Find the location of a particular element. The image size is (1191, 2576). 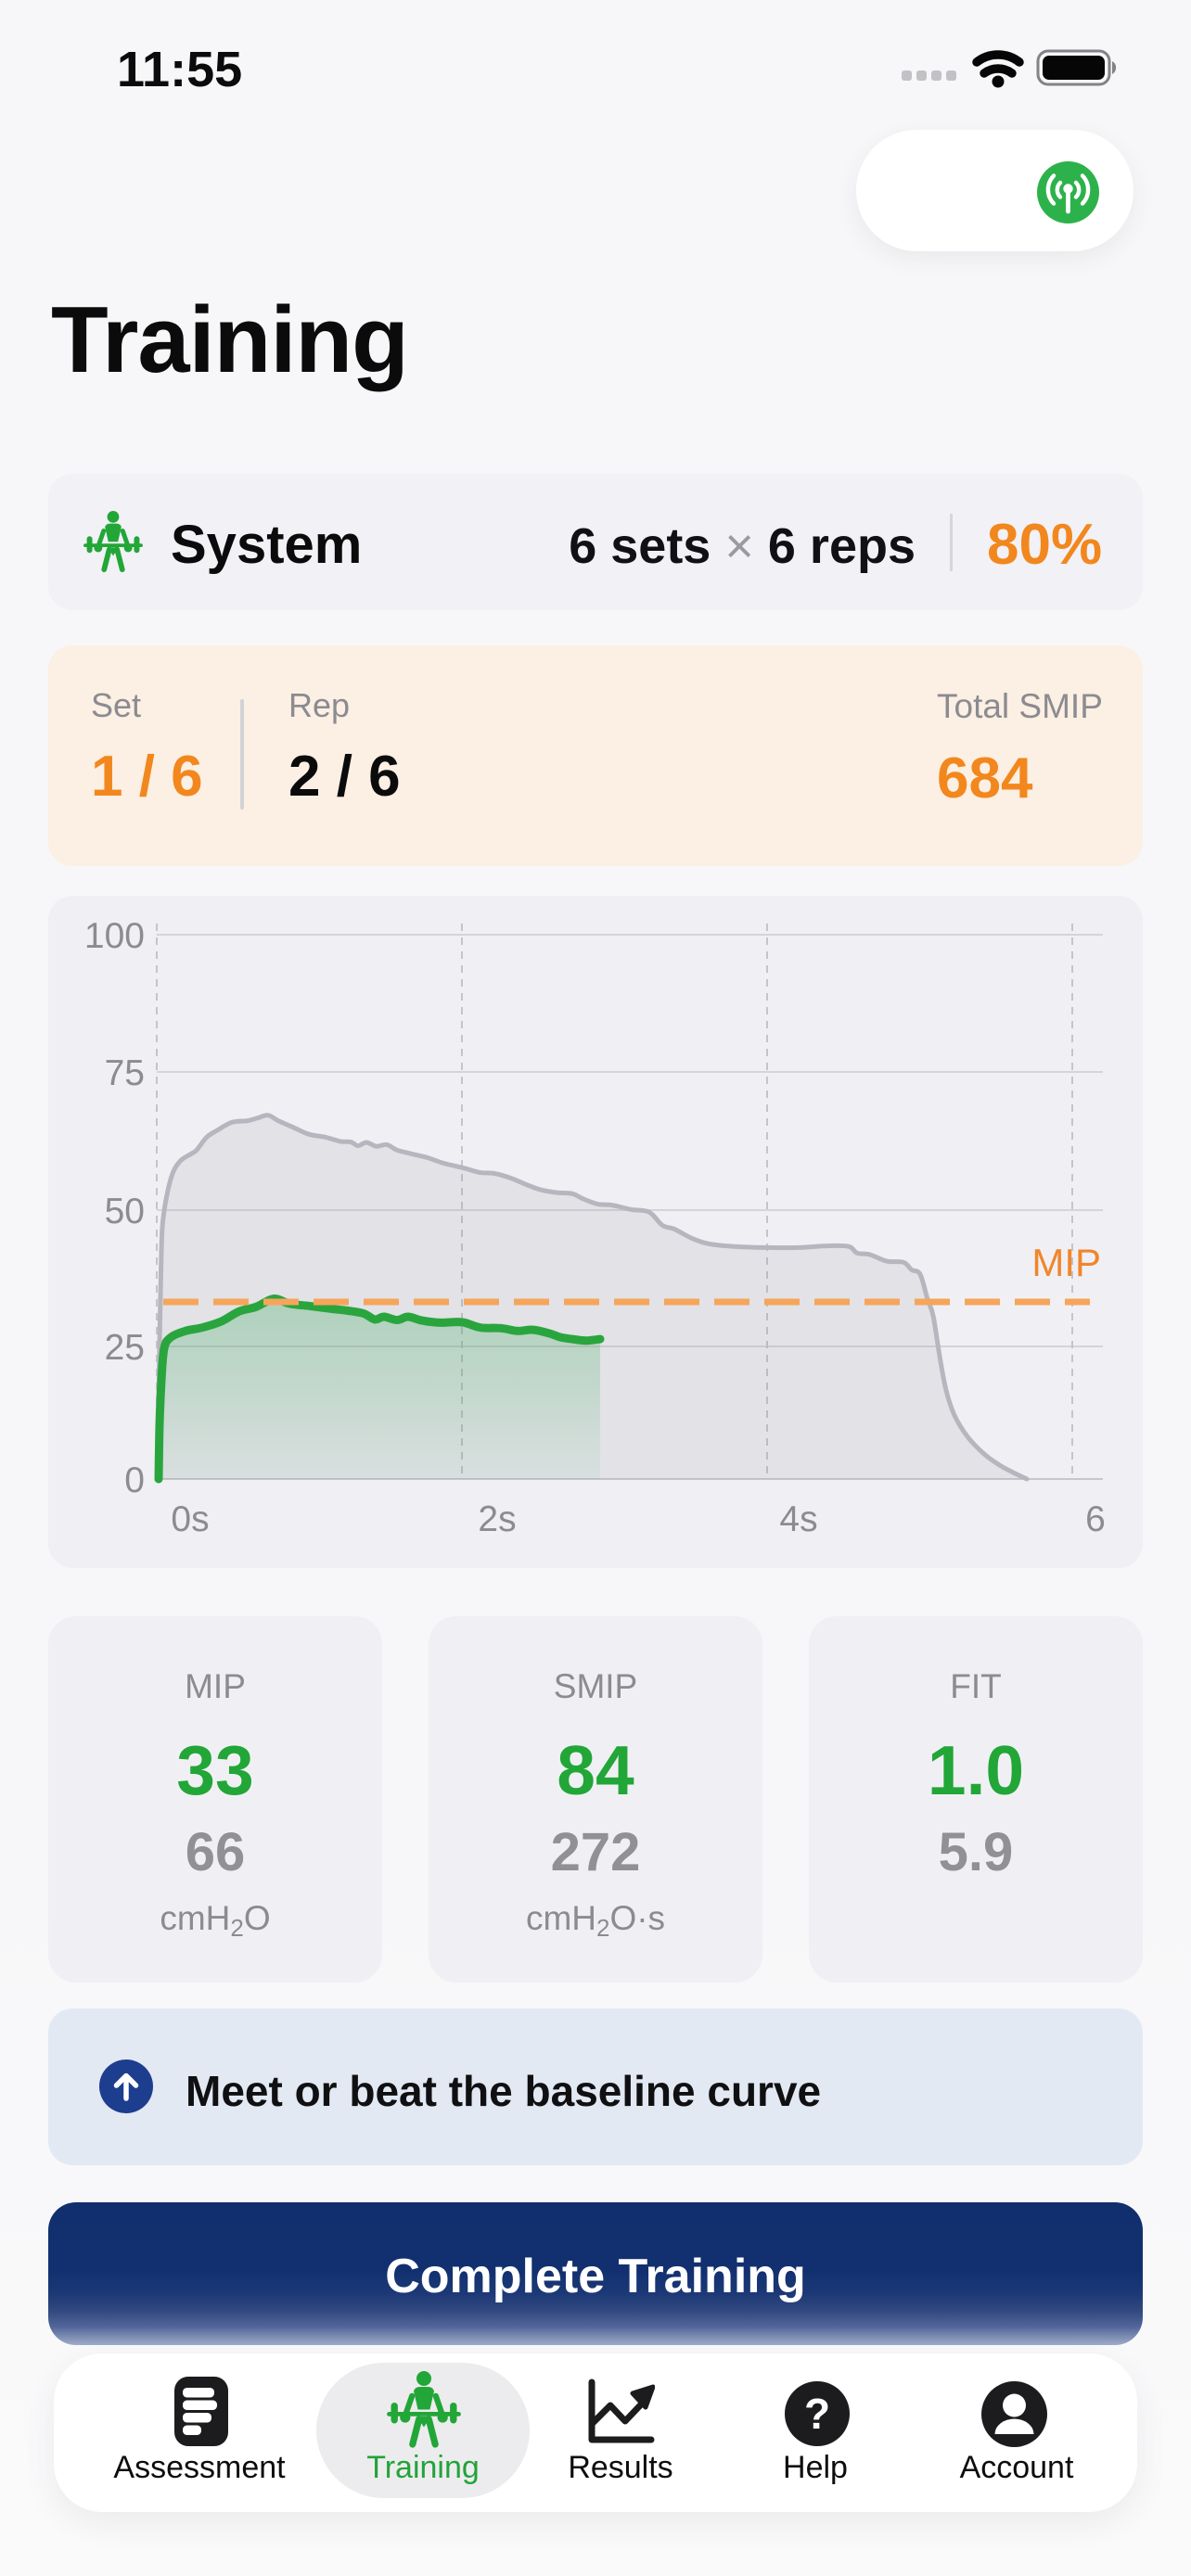

svg-text: 25 is located at coordinates (125, 1348).